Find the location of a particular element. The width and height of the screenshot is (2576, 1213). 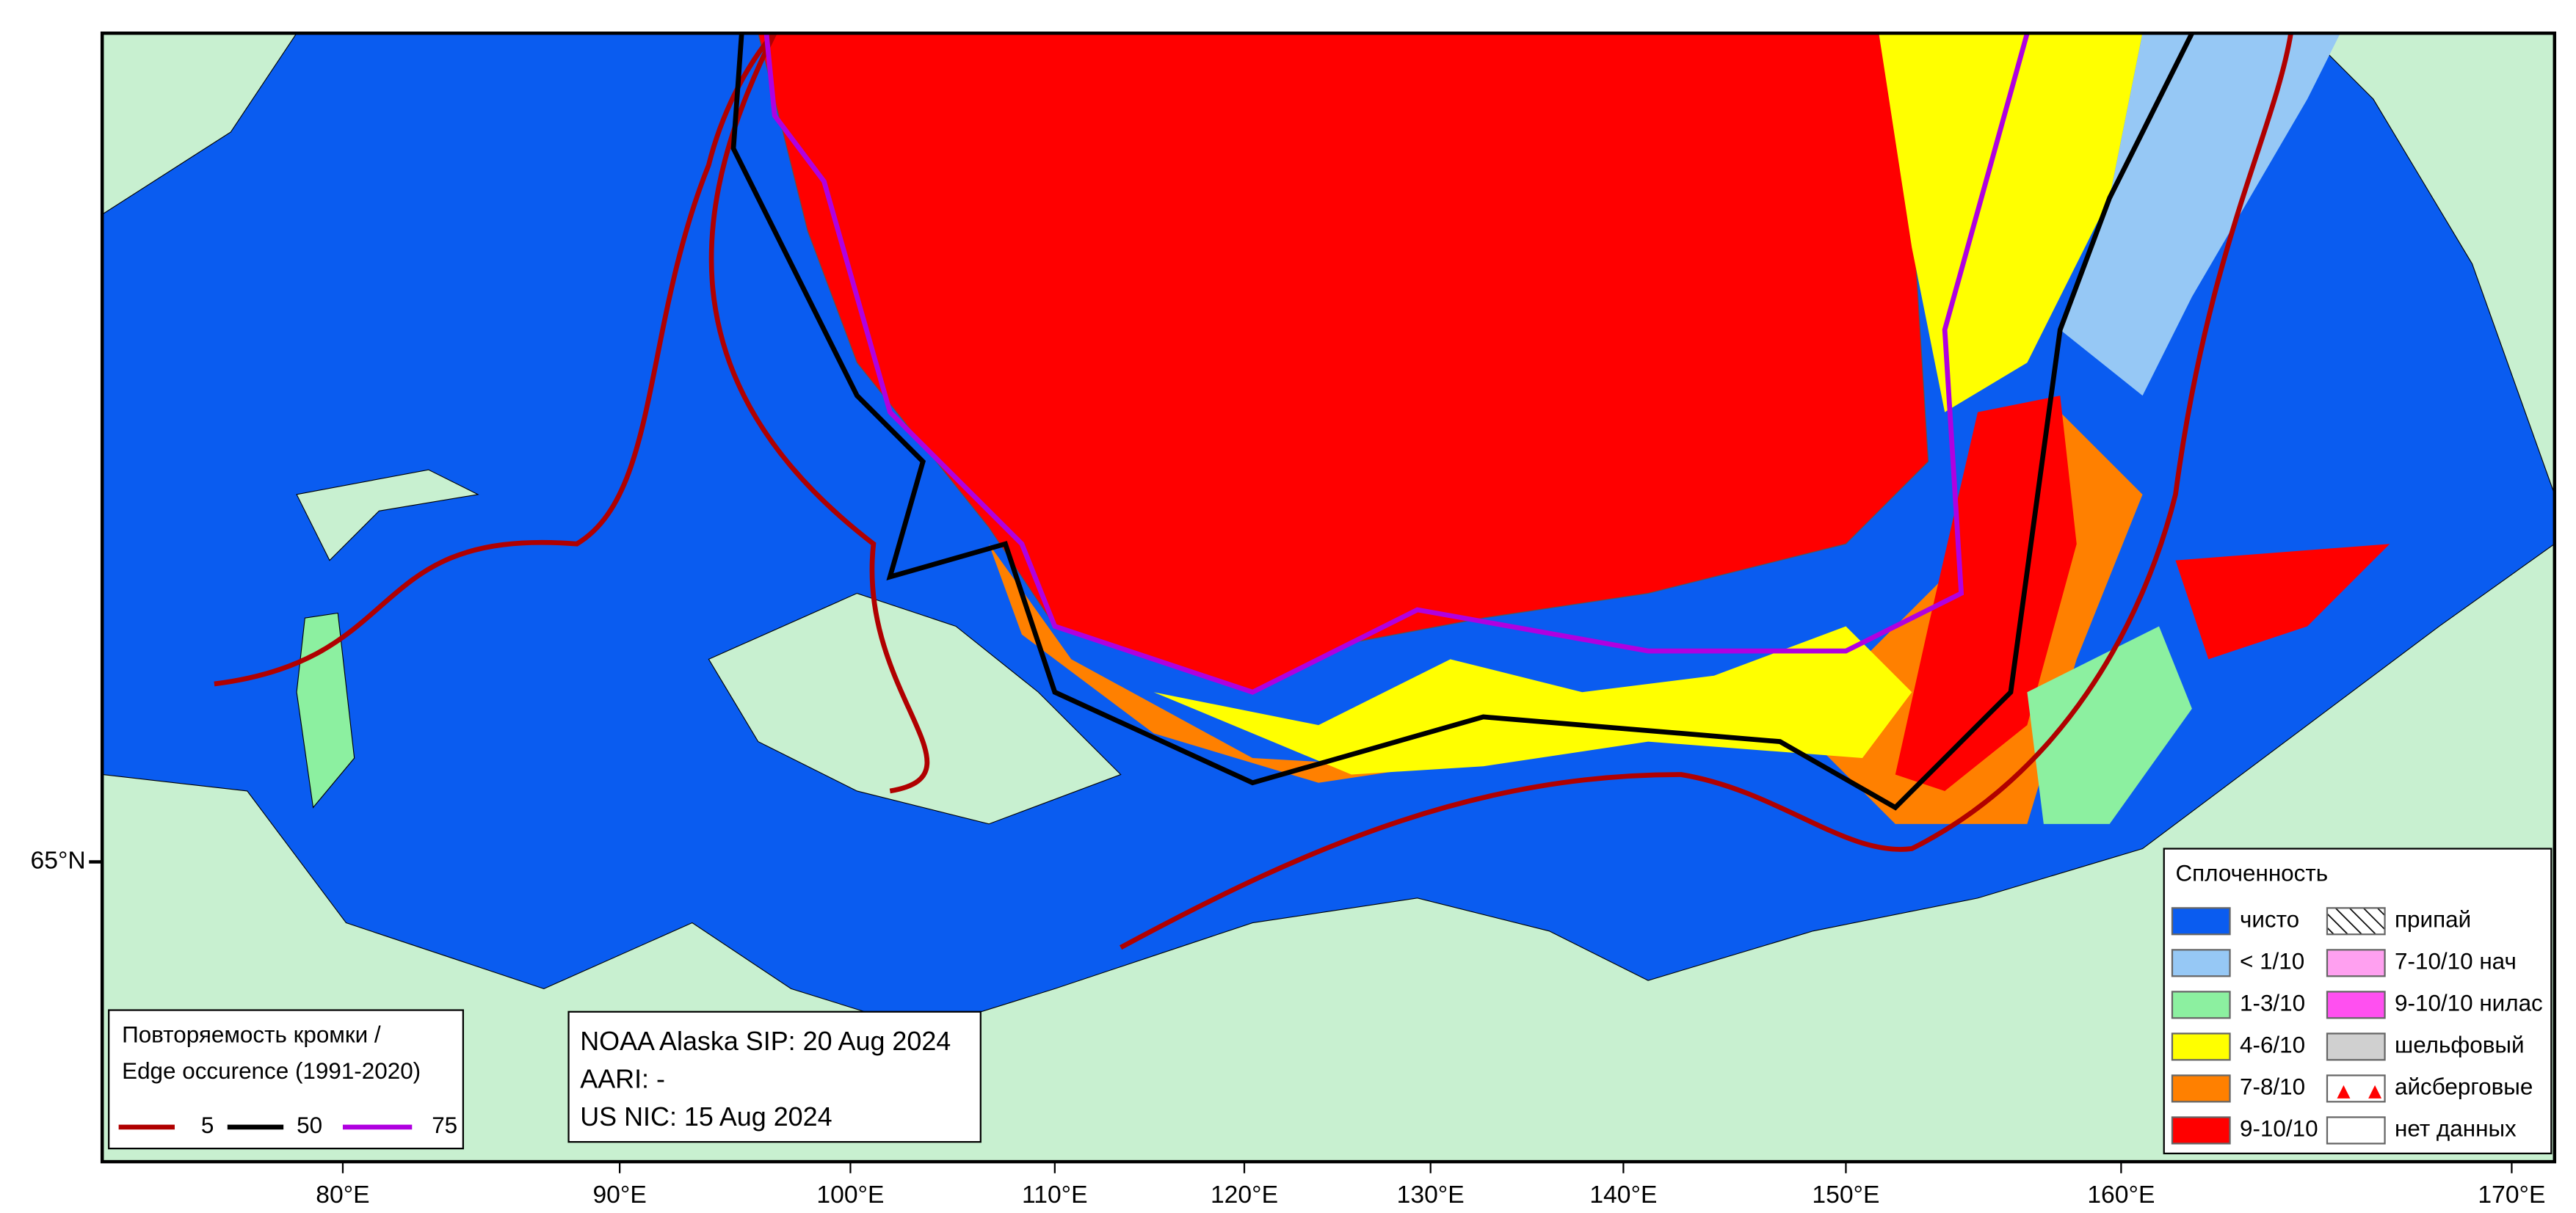

legend-label: 9-10/10 нилас is located at coordinates (2469, 1003).